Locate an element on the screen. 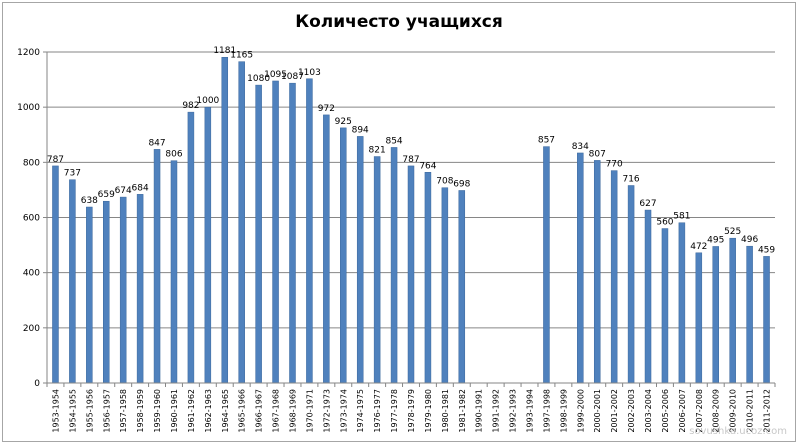 The height and width of the screenshot is (446, 800). x-tick-label: 1966-1967 is located at coordinates (259, 411).